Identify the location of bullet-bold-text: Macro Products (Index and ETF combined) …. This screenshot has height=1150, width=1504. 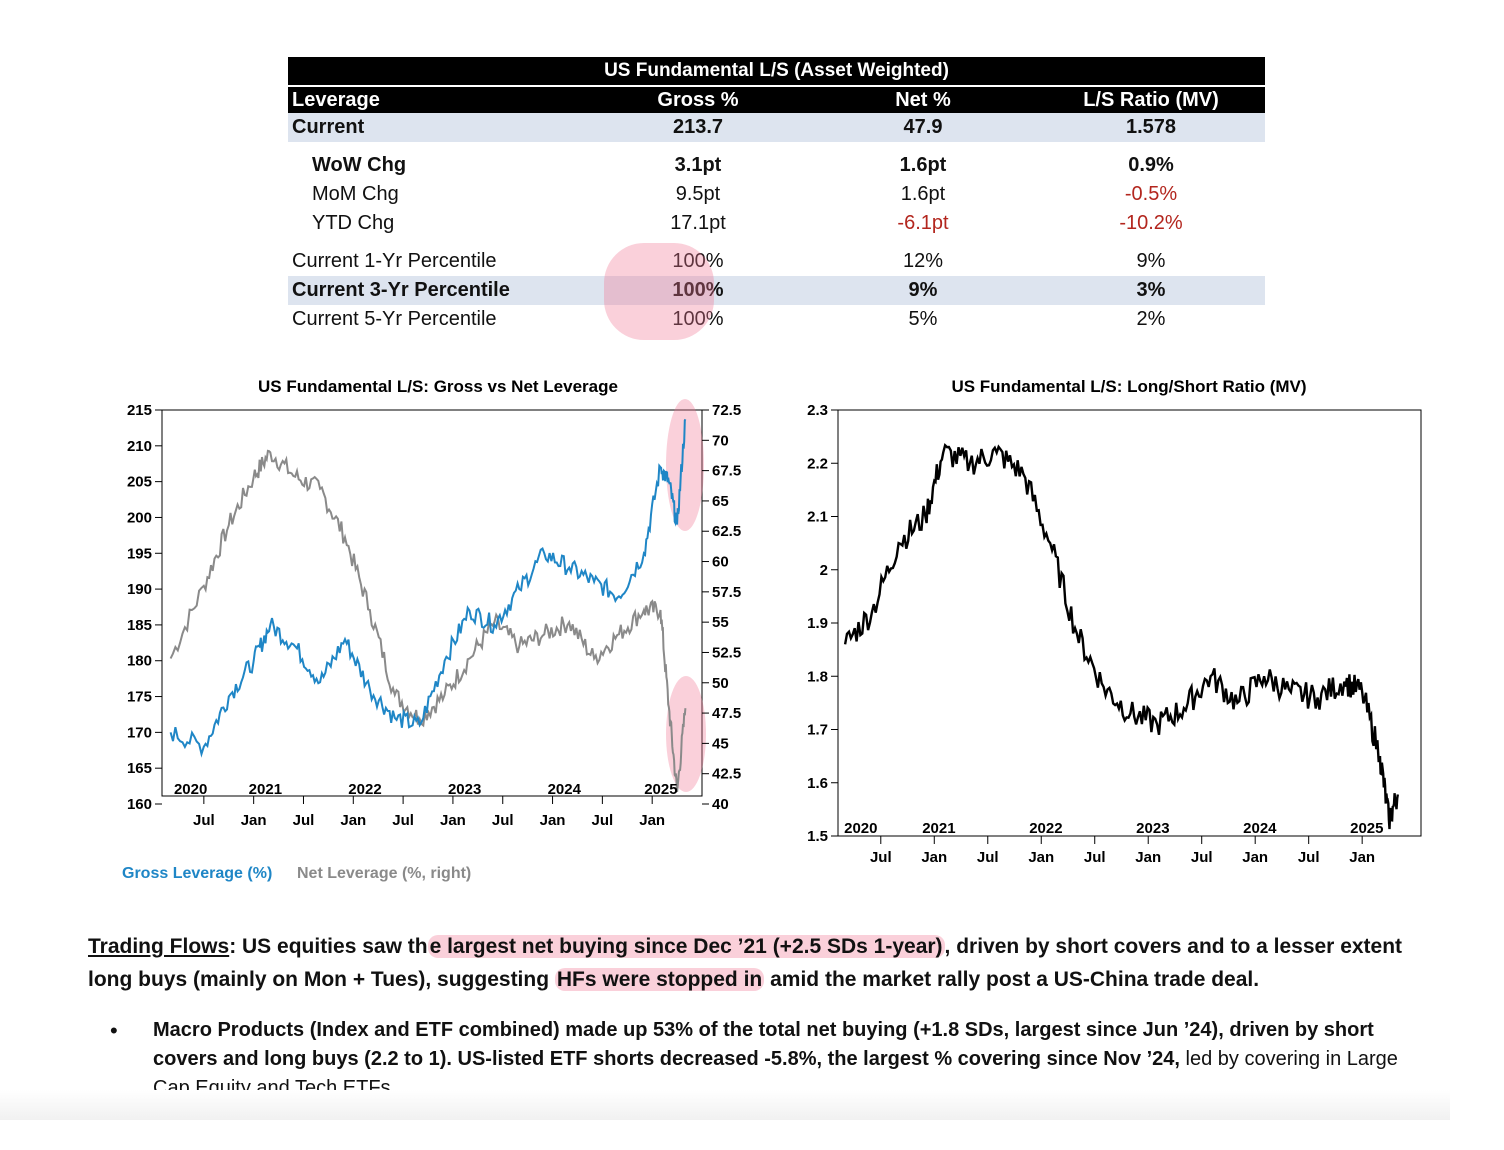
(763, 1044).